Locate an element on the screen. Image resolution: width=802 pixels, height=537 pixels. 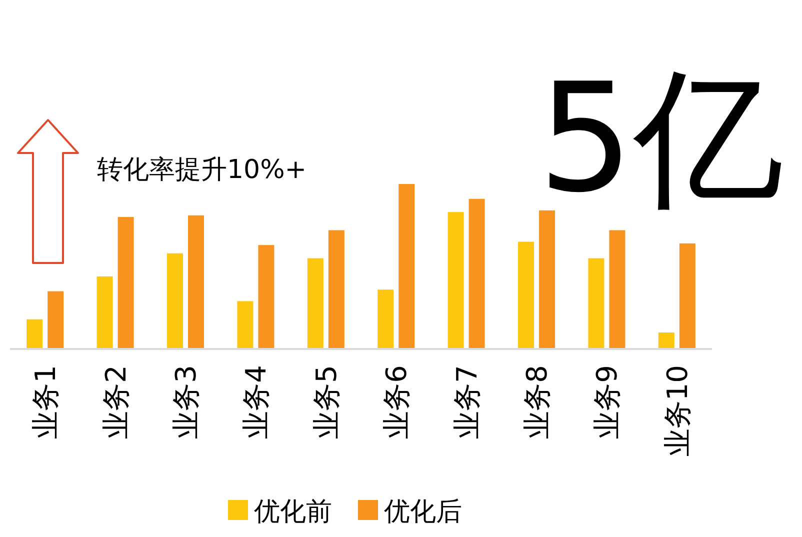
x-tick-label: 业务4 is located at coordinates (256, 402).